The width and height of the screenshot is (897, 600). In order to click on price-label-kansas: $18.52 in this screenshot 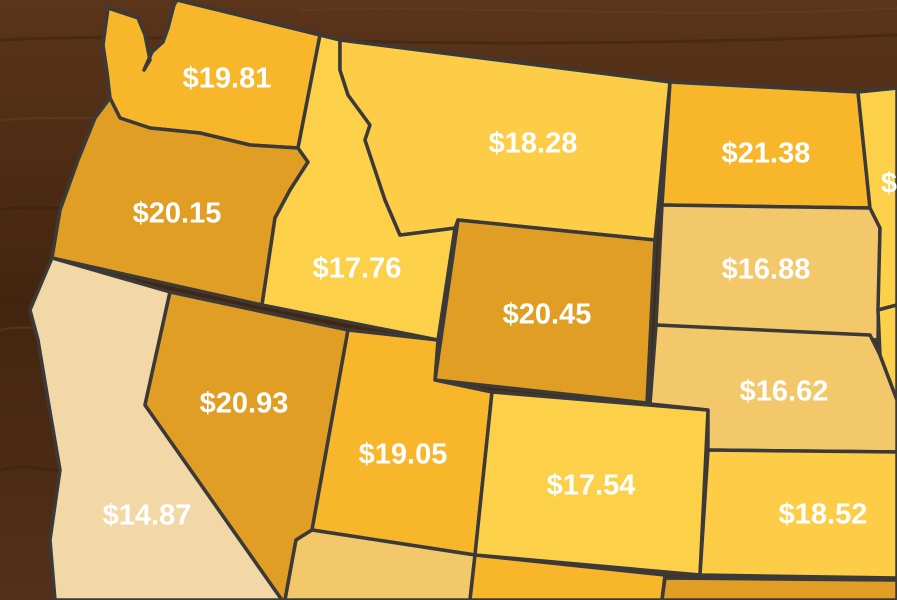, I will do `click(823, 515)`.